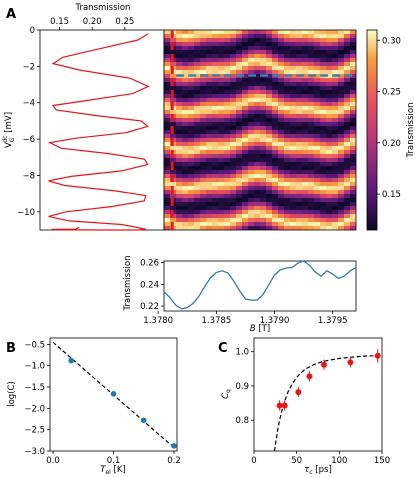 The image size is (415, 477). Describe the element at coordinates (325, 403) in the screenshot. I see `c-fit-curve` at that location.